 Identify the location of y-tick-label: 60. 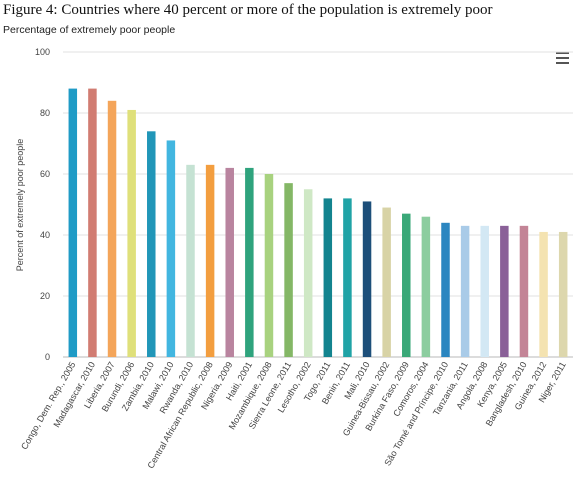
(45, 174).